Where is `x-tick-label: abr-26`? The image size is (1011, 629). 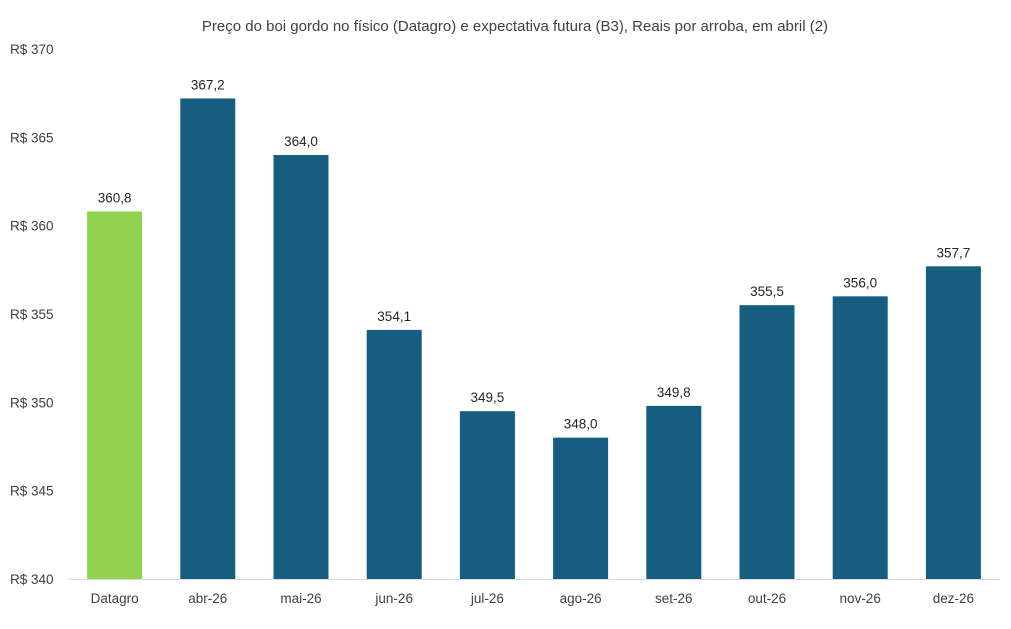
x-tick-label: abr-26 is located at coordinates (207, 598).